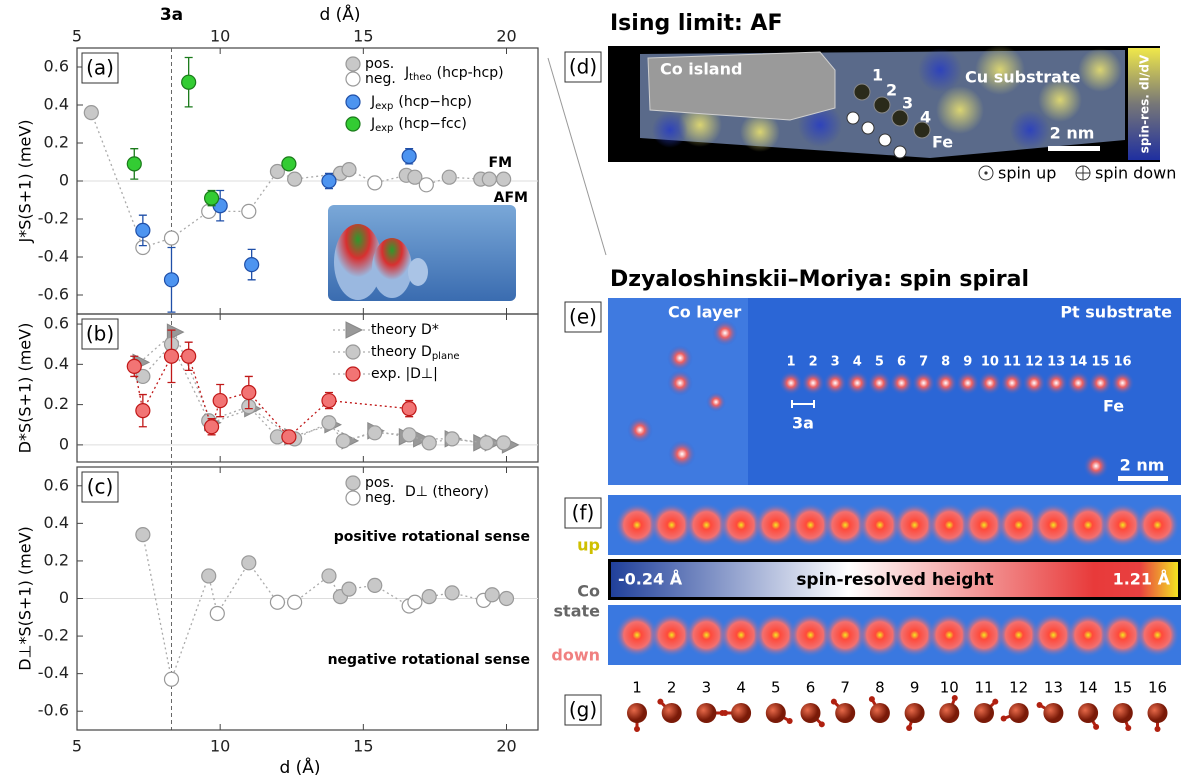 Image resolution: width=1181 pixels, height=781 pixels. Describe the element at coordinates (446, 356) in the screenshot. I see `legend-name-sub: plane` at that location.